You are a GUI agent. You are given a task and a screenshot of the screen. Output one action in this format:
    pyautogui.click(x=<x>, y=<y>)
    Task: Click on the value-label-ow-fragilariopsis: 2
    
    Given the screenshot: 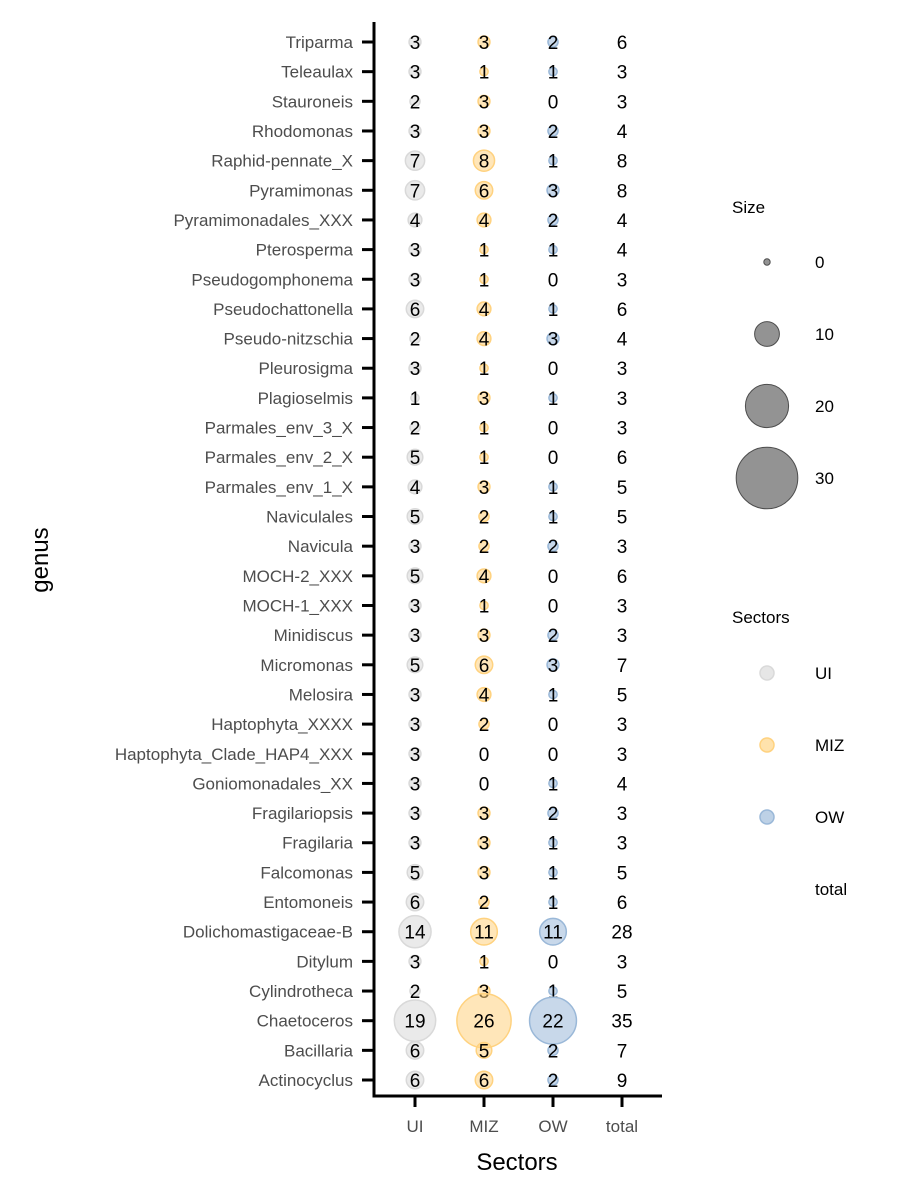 What is the action you would take?
    pyautogui.click(x=553, y=814)
    